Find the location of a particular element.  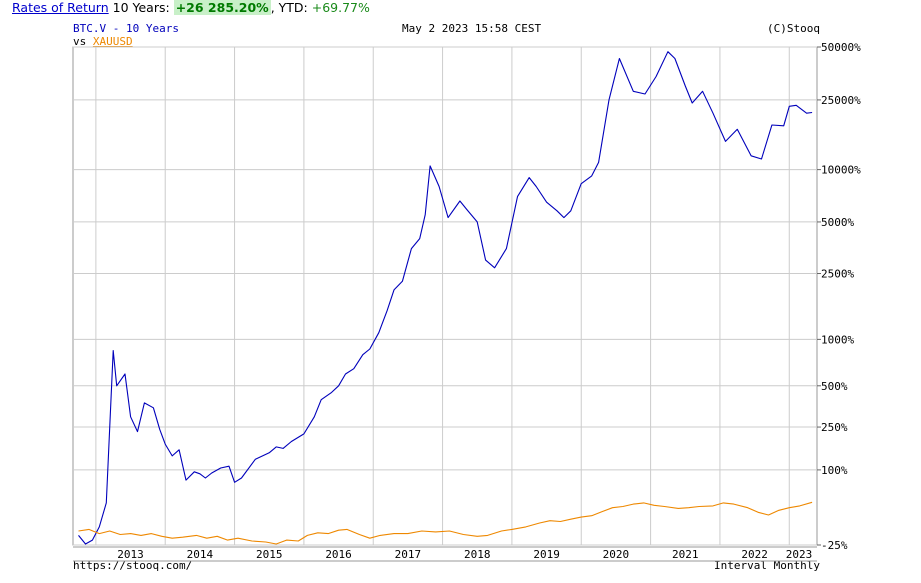

x-tick-label: 2022 is located at coordinates (754, 554).